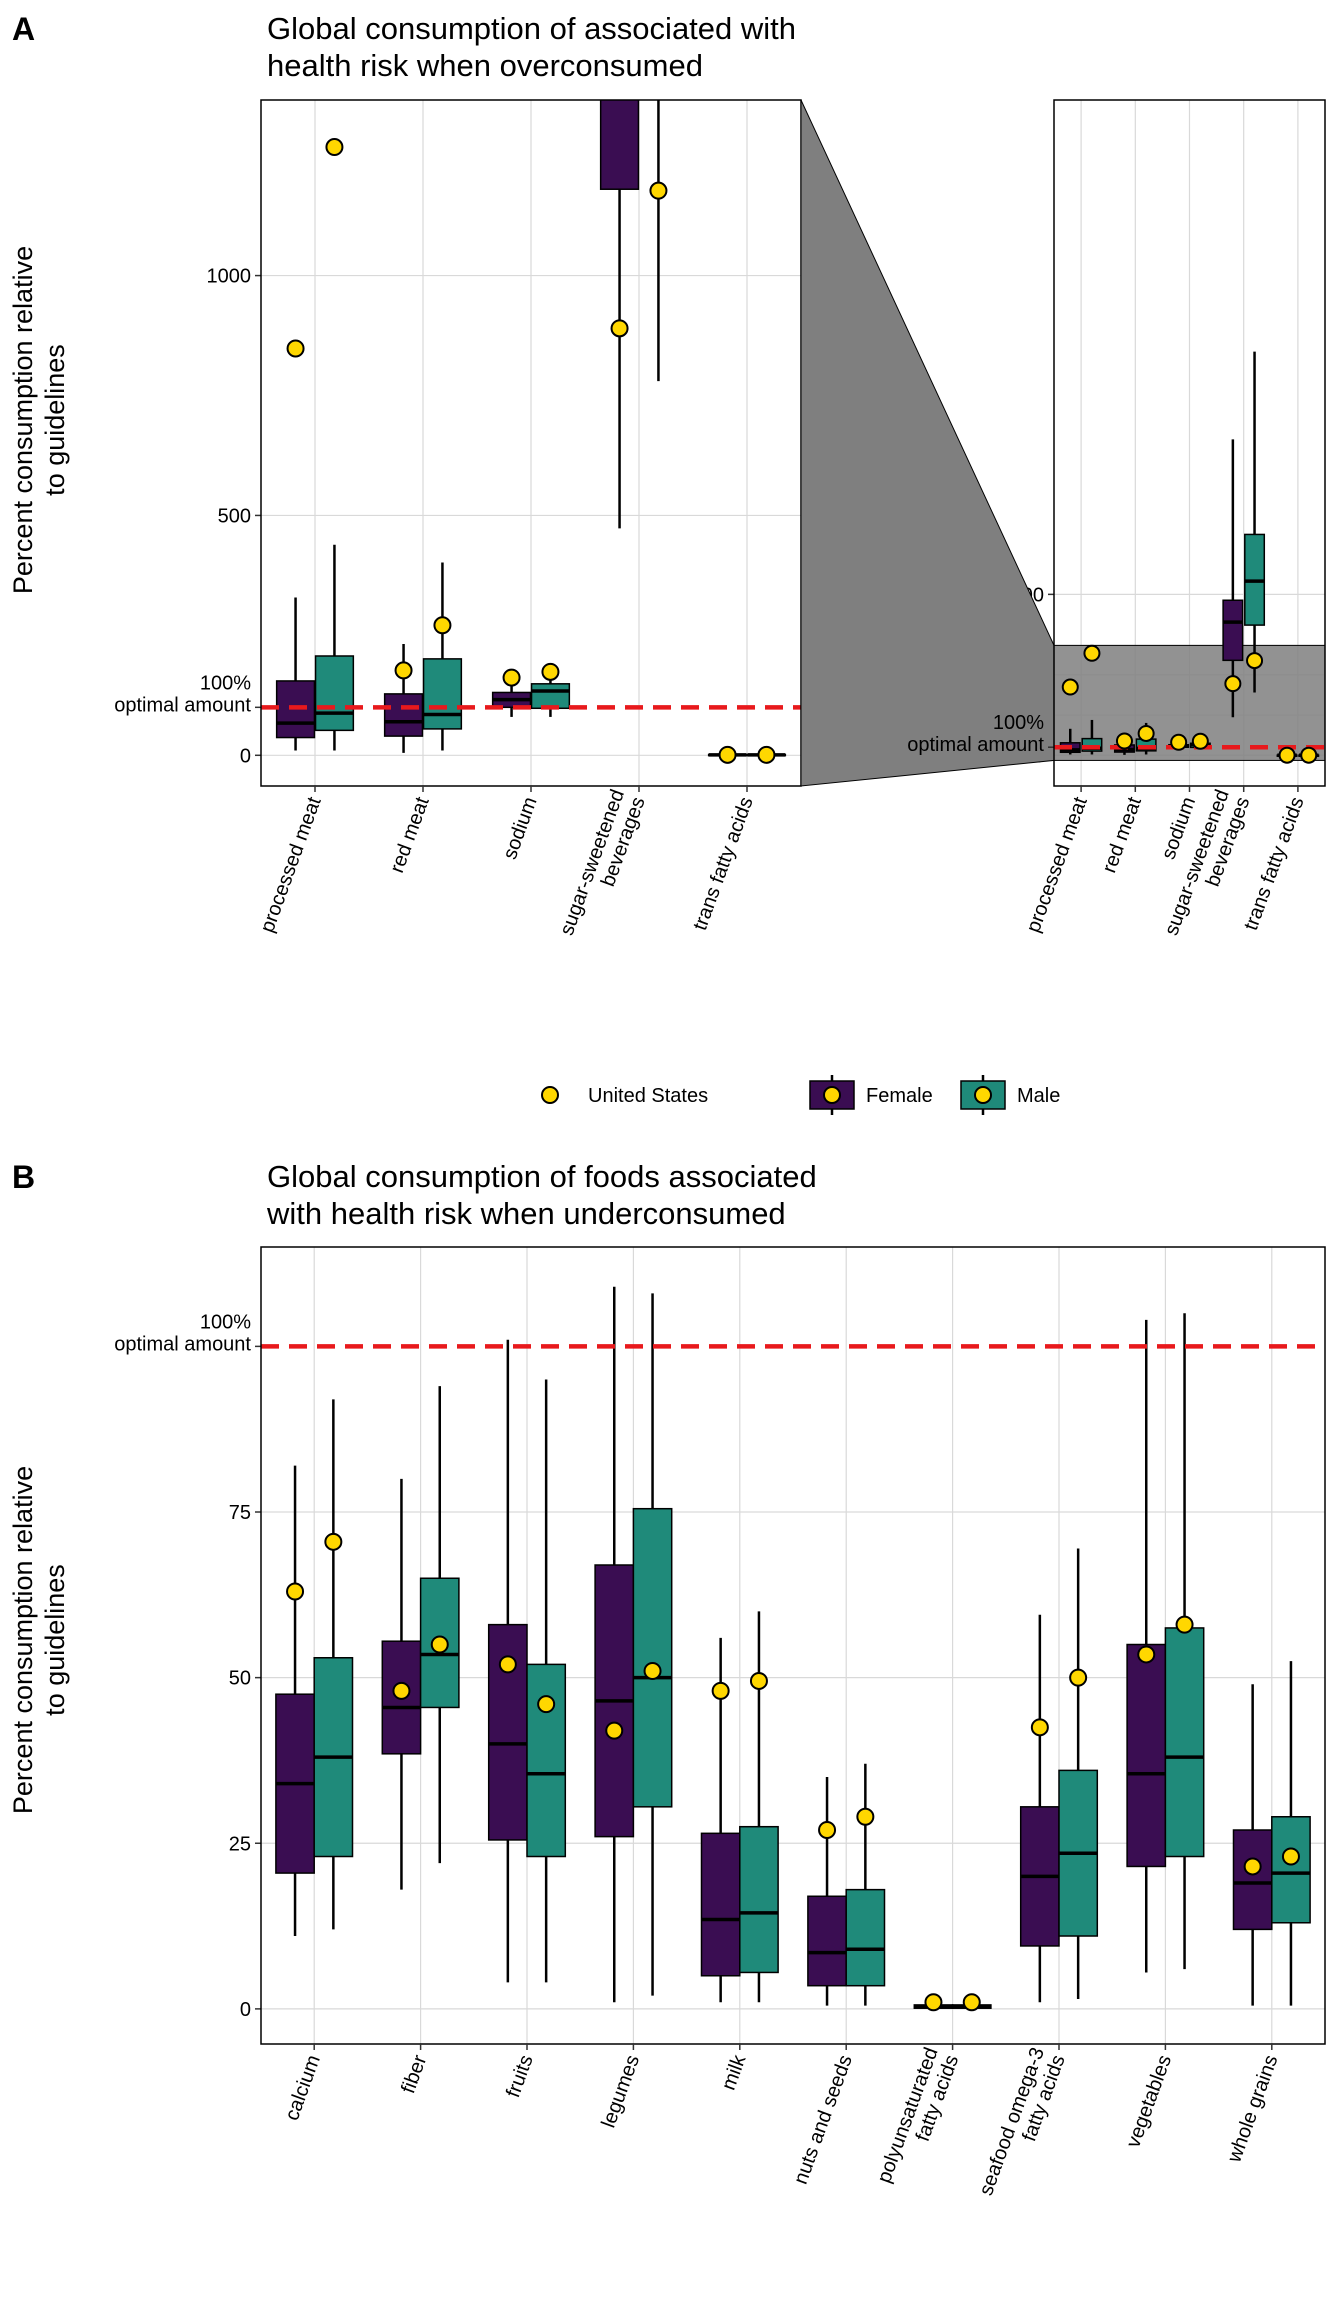 Image resolution: width=1344 pixels, height=2304 pixels. I want to click on panel-letter: B, so click(23, 1177).